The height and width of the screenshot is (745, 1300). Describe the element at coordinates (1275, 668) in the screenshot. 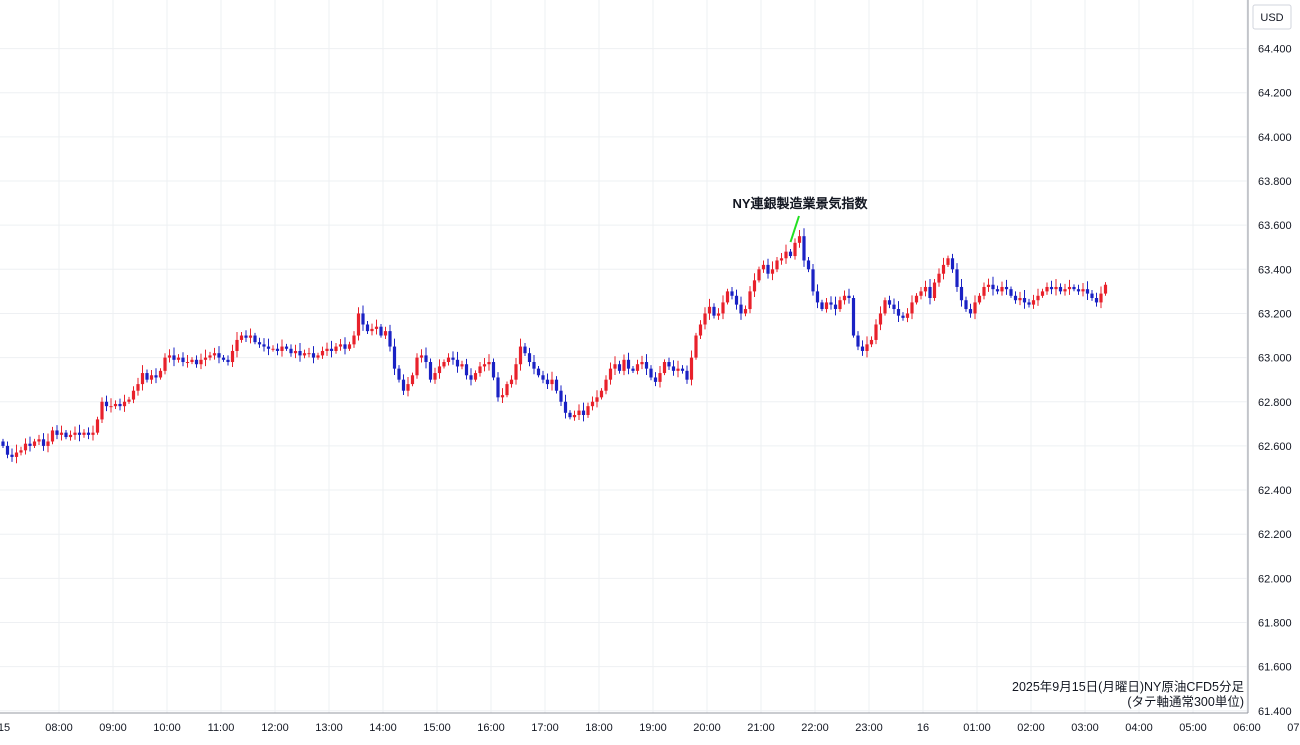

I see `y-tick-label: 61.600` at that location.